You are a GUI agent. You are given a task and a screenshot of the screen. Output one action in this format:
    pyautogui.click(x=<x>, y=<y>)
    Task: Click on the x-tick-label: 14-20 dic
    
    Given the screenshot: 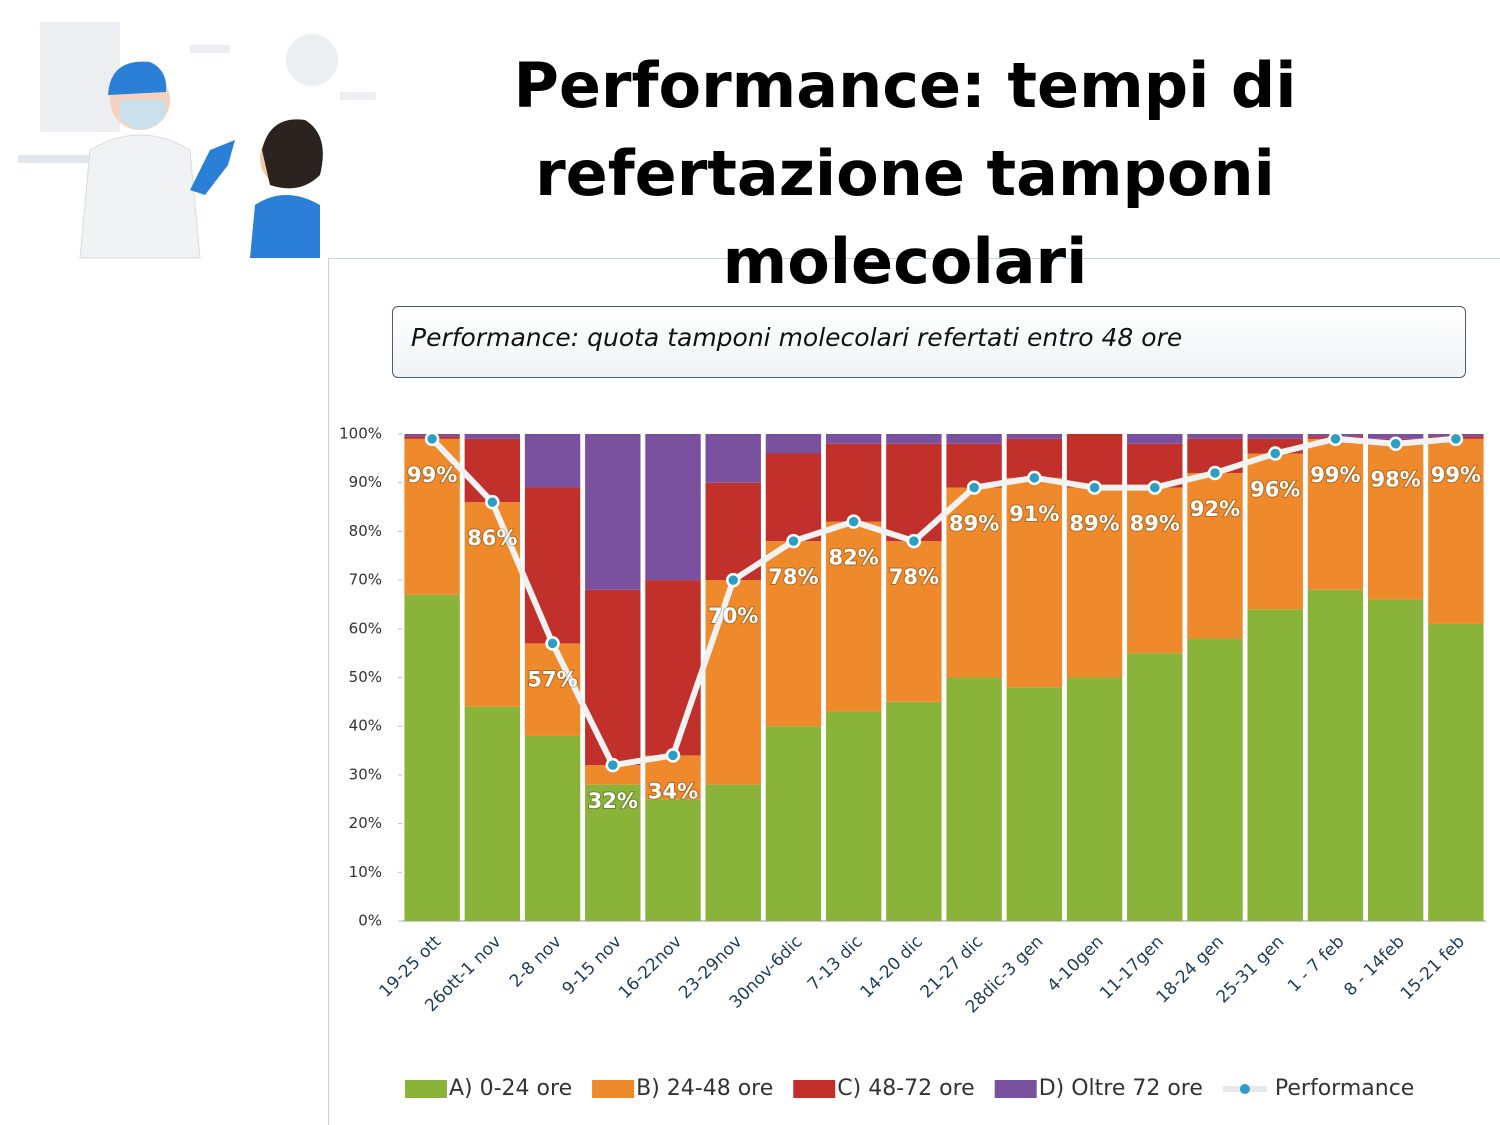 What is the action you would take?
    pyautogui.click(x=891, y=967)
    